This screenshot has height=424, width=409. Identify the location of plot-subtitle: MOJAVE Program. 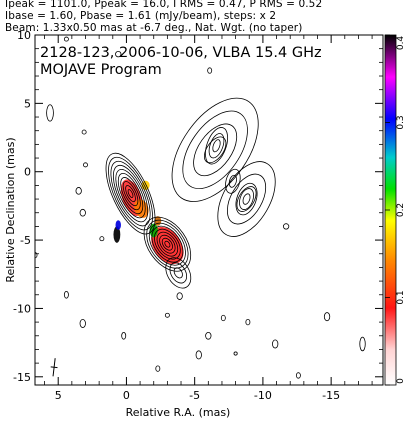
(101, 70).